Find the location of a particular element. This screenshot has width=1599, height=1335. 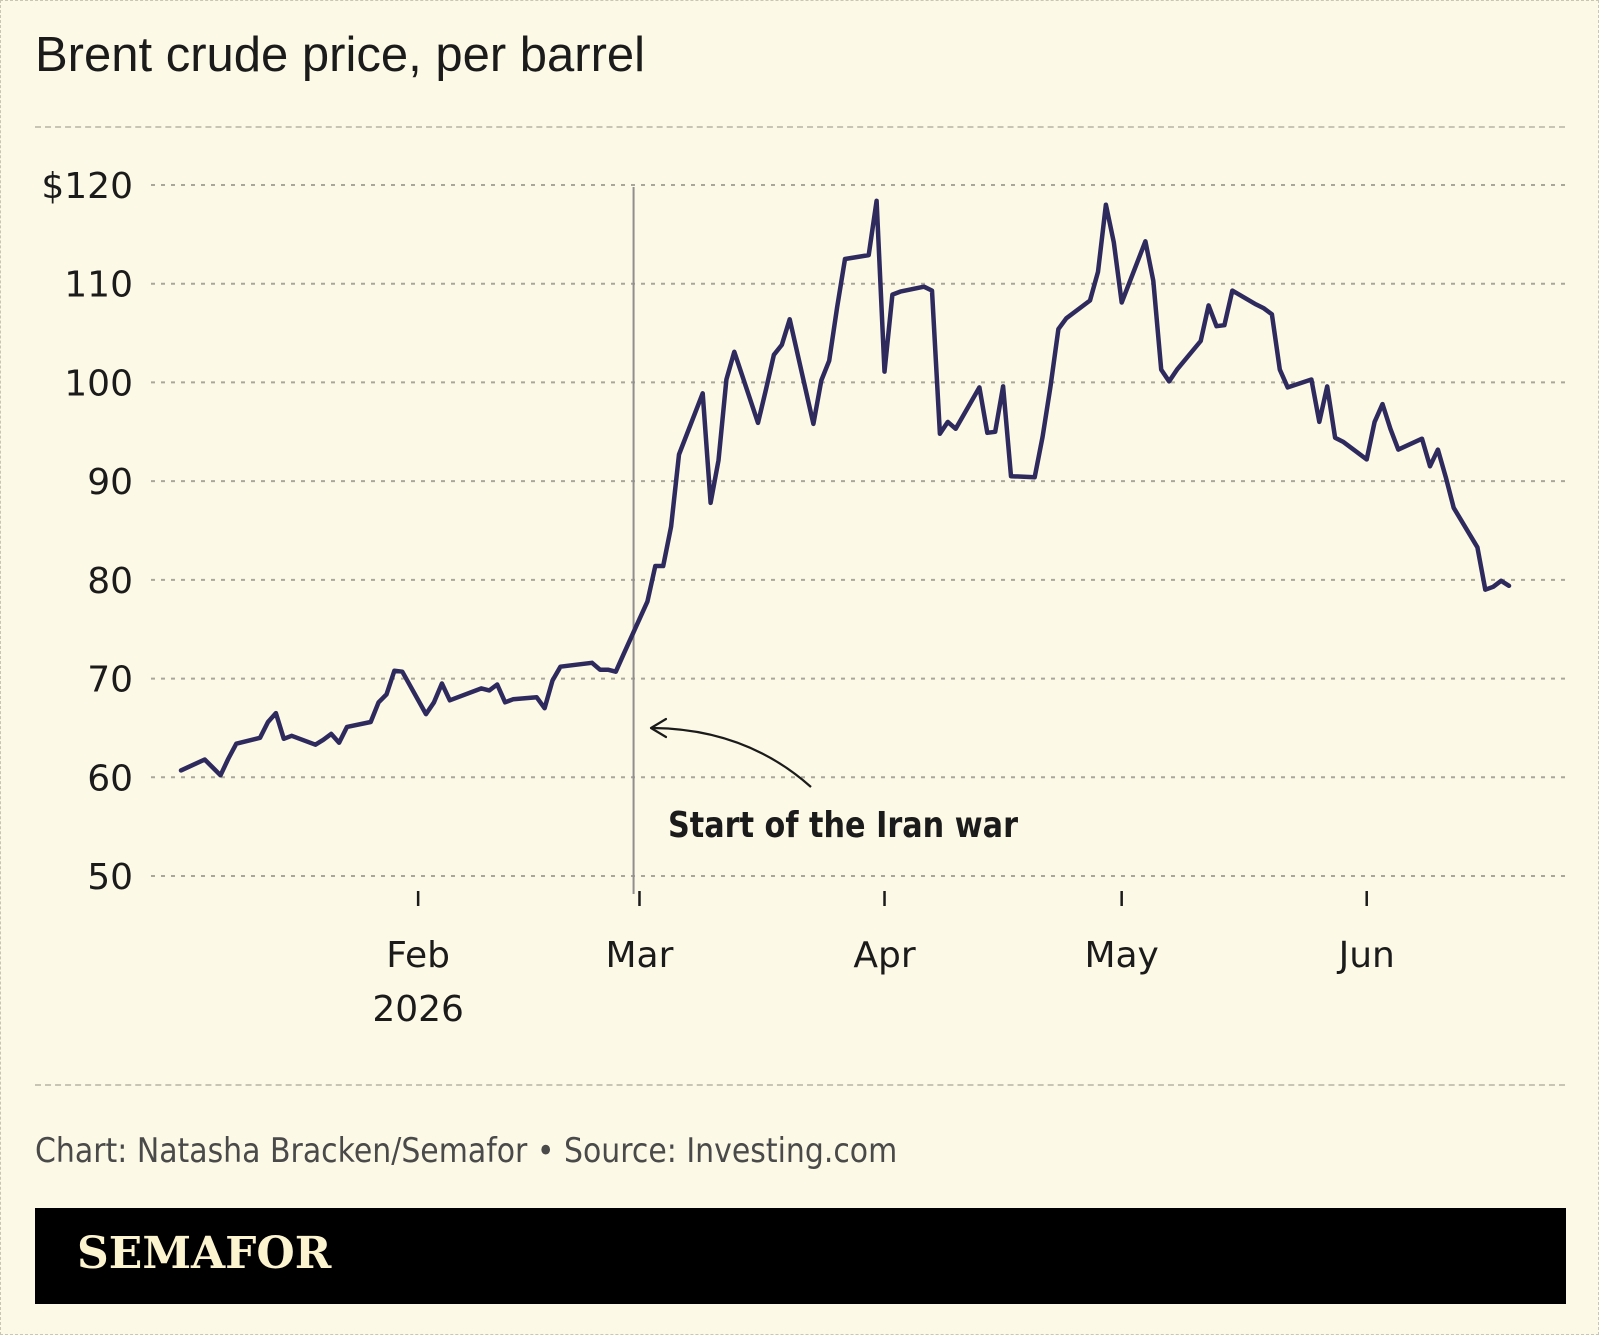

event-annotation: Start of the Iran war is located at coordinates (825, 540).